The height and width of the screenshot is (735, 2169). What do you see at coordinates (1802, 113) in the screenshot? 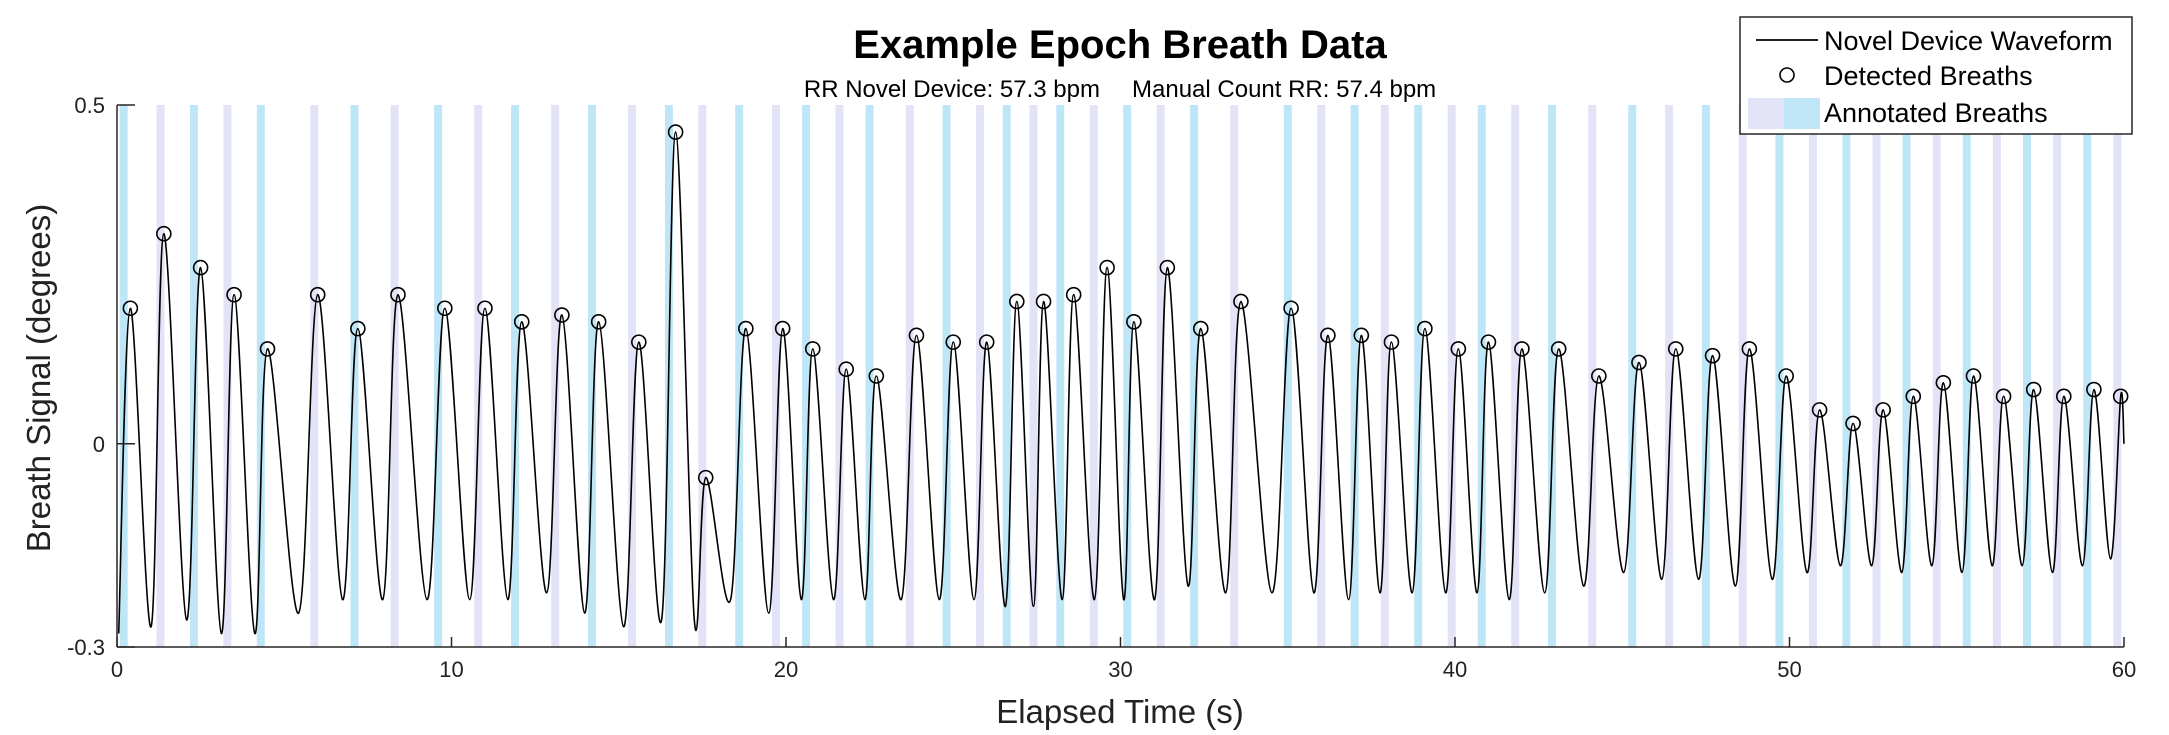
I see `legend-patch-swatch-a` at bounding box center [1802, 113].